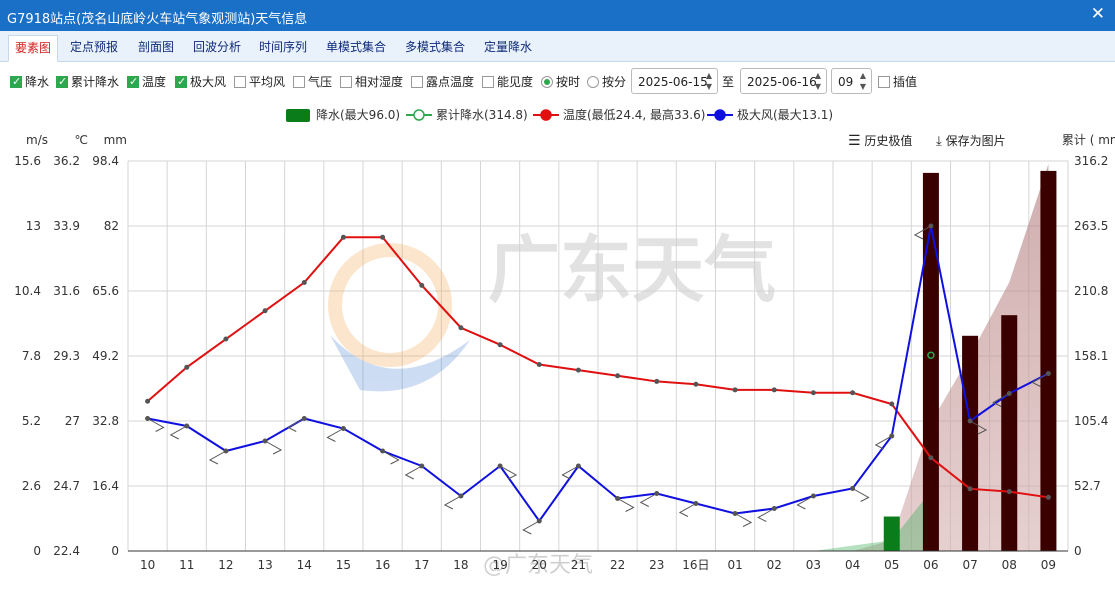 The image size is (1115, 589). What do you see at coordinates (435, 47) in the screenshot?
I see `tab-multi-model-ensemble: 多模式集合` at bounding box center [435, 47].